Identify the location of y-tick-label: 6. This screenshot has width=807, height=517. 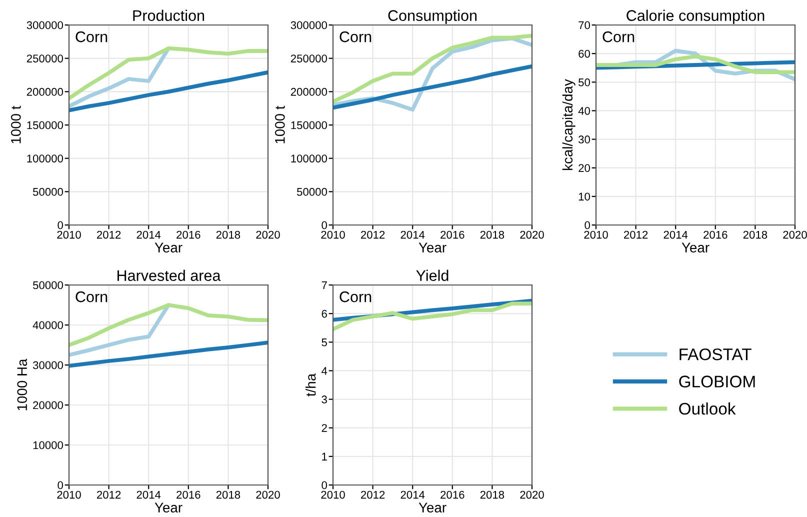
(324, 314).